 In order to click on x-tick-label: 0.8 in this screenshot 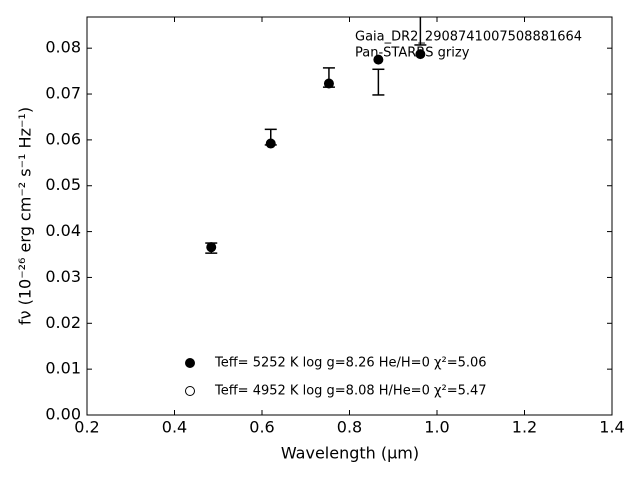, I will do `click(349, 427)`.